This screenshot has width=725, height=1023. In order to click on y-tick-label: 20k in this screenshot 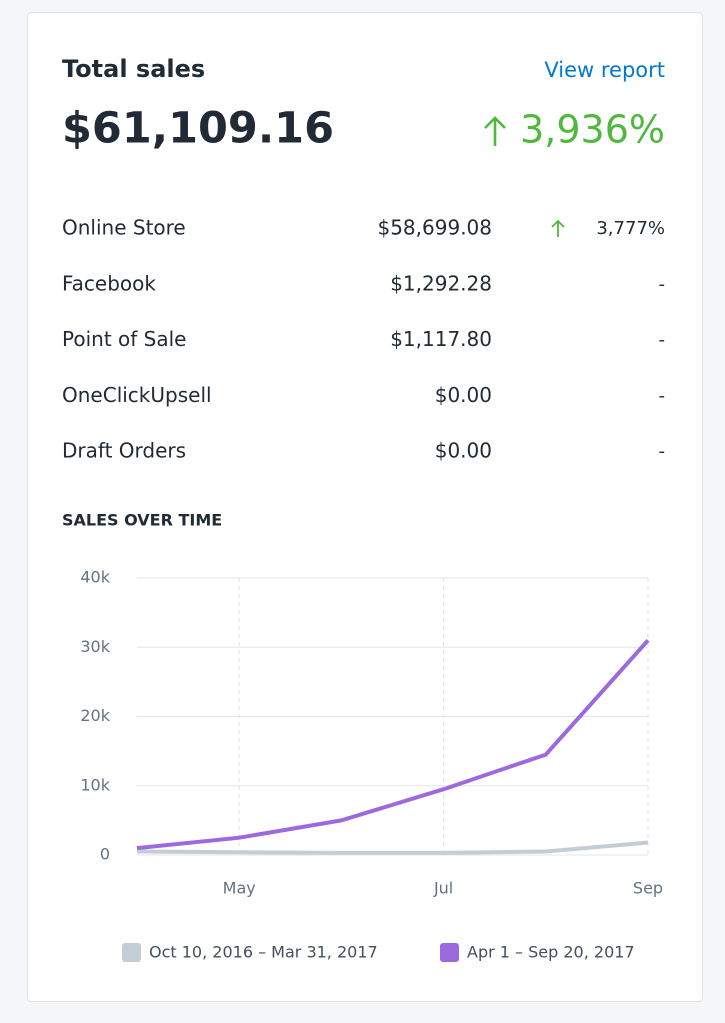, I will do `click(95, 715)`.